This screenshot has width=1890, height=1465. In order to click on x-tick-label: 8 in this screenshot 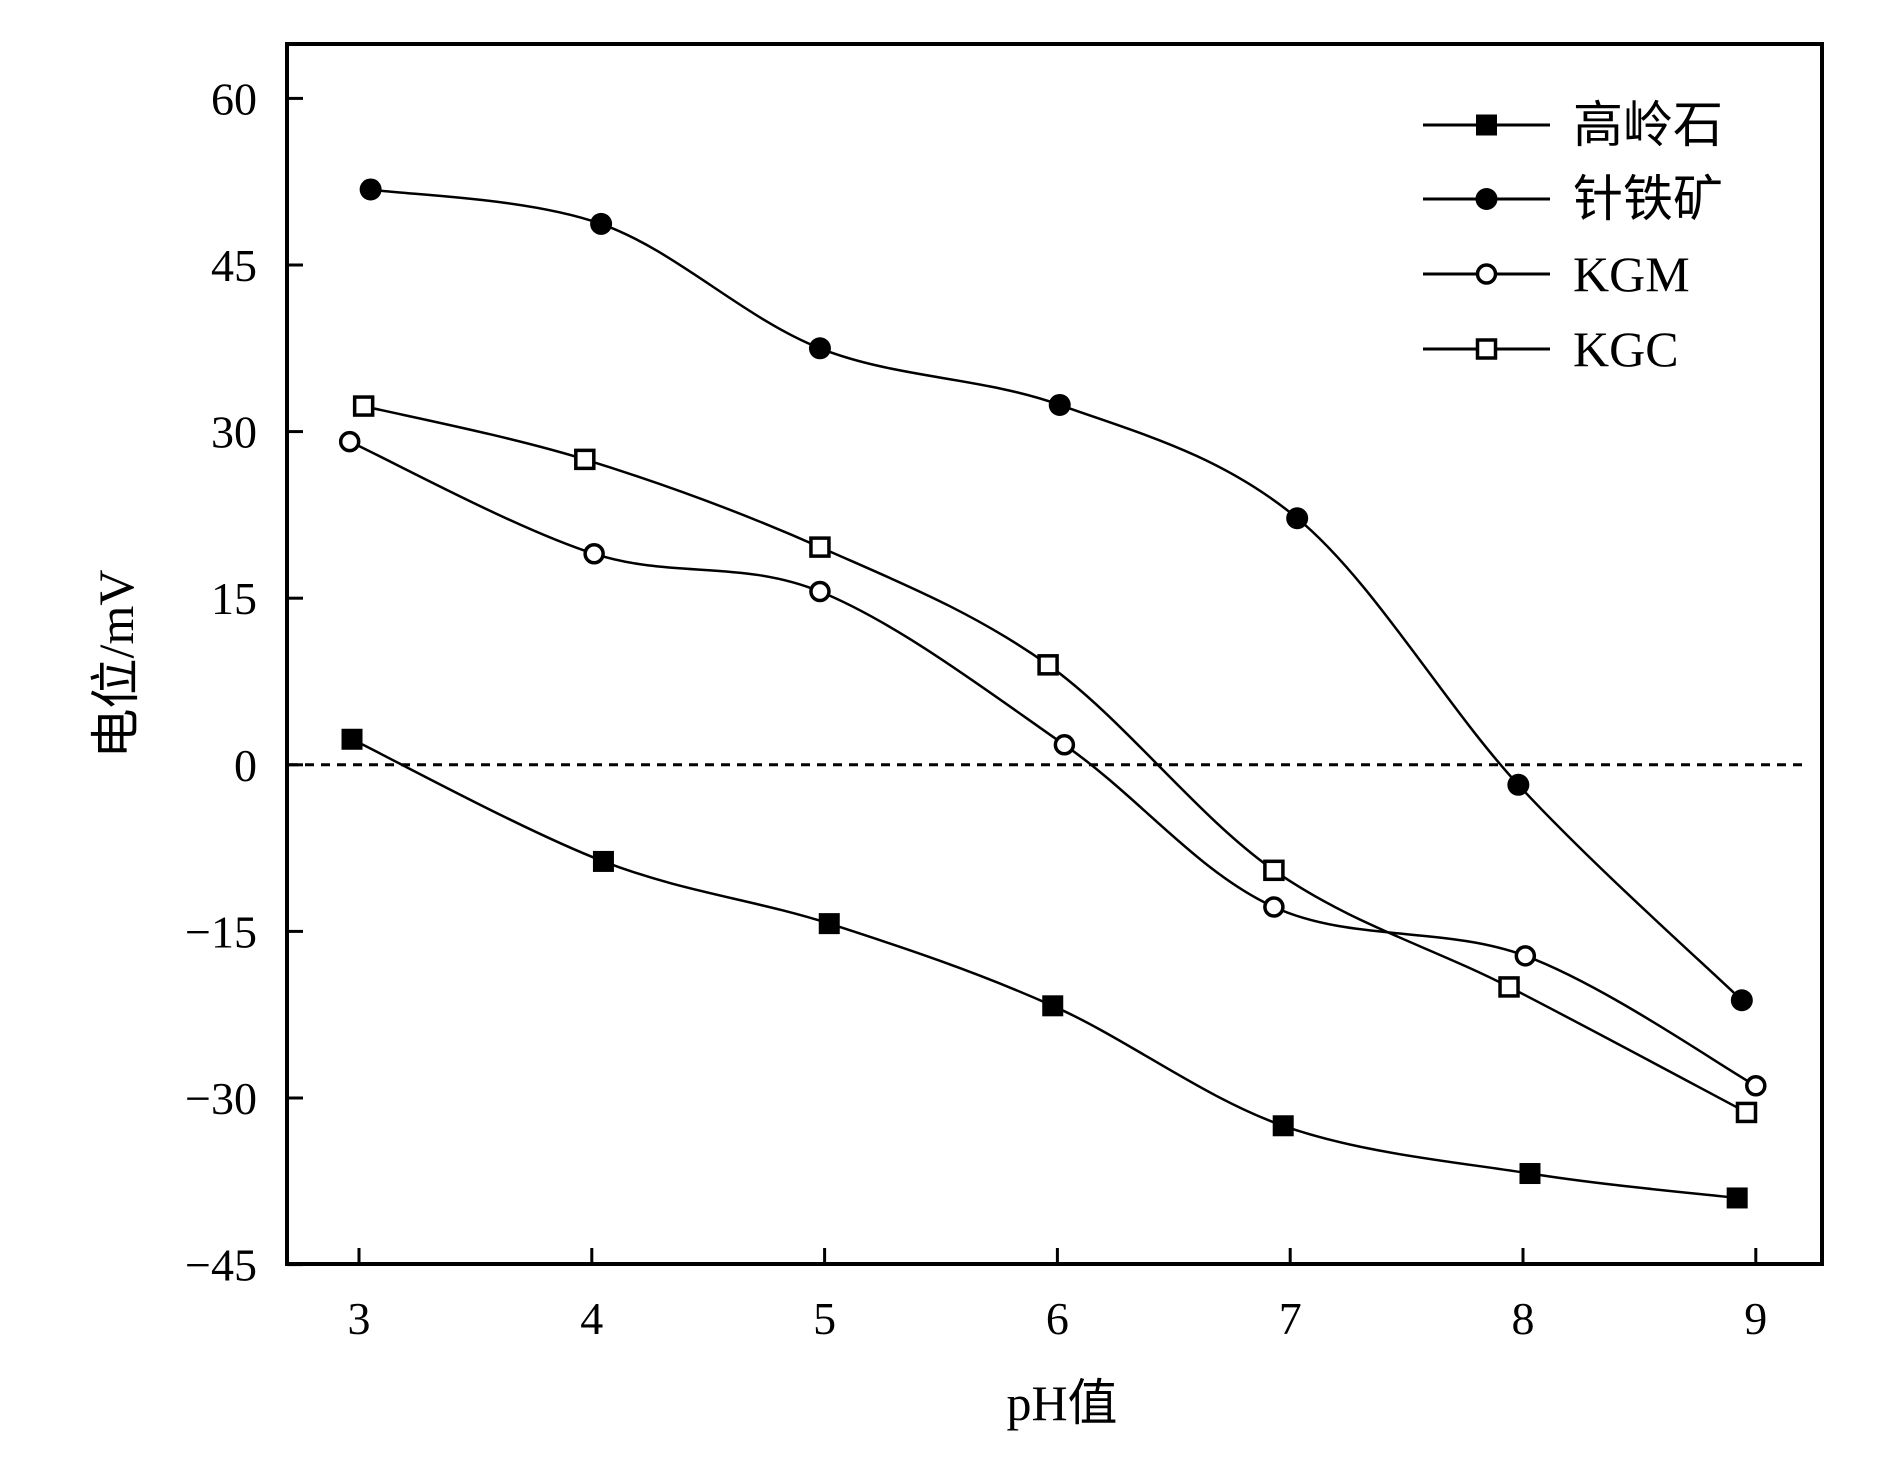, I will do `click(1523, 1318)`.